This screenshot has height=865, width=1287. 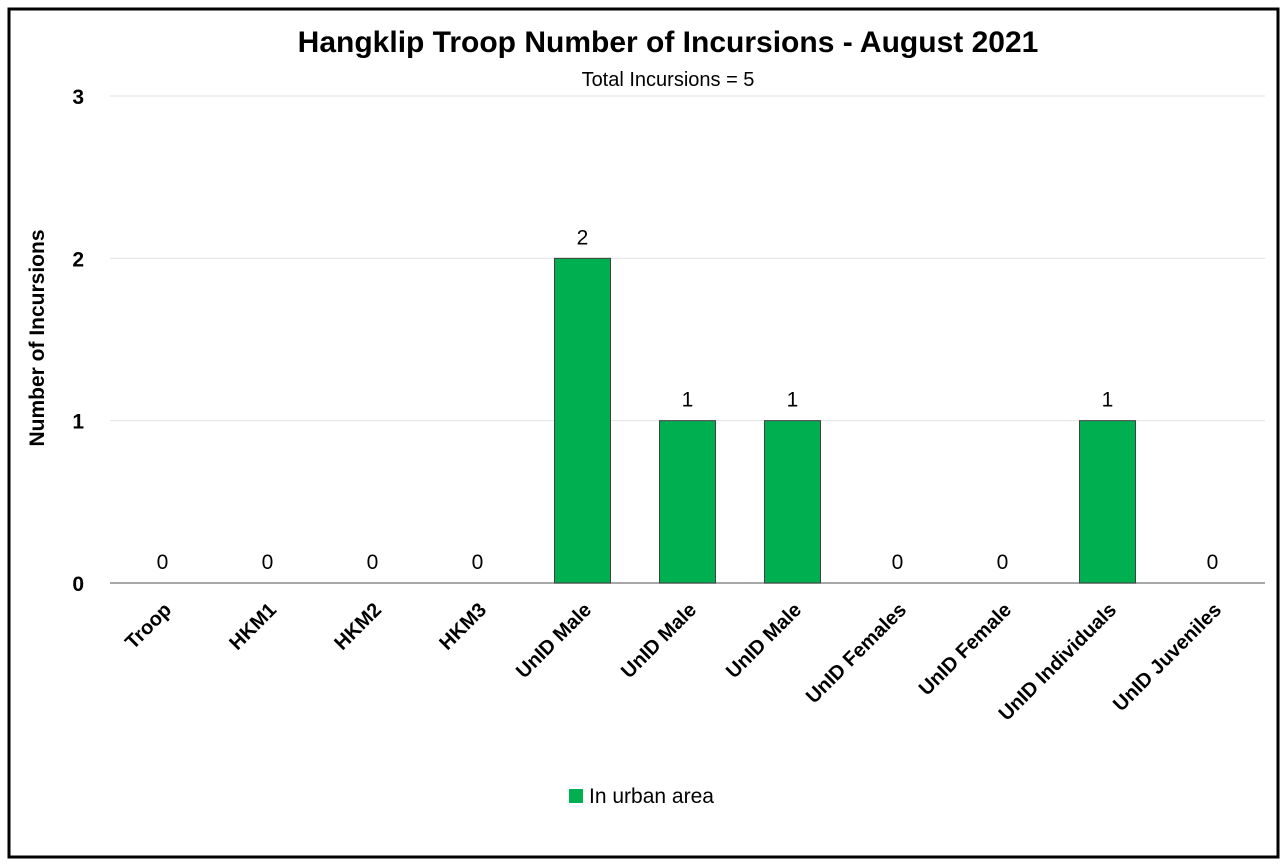 I want to click on y-tick-label-2: 2, so click(x=78, y=259).